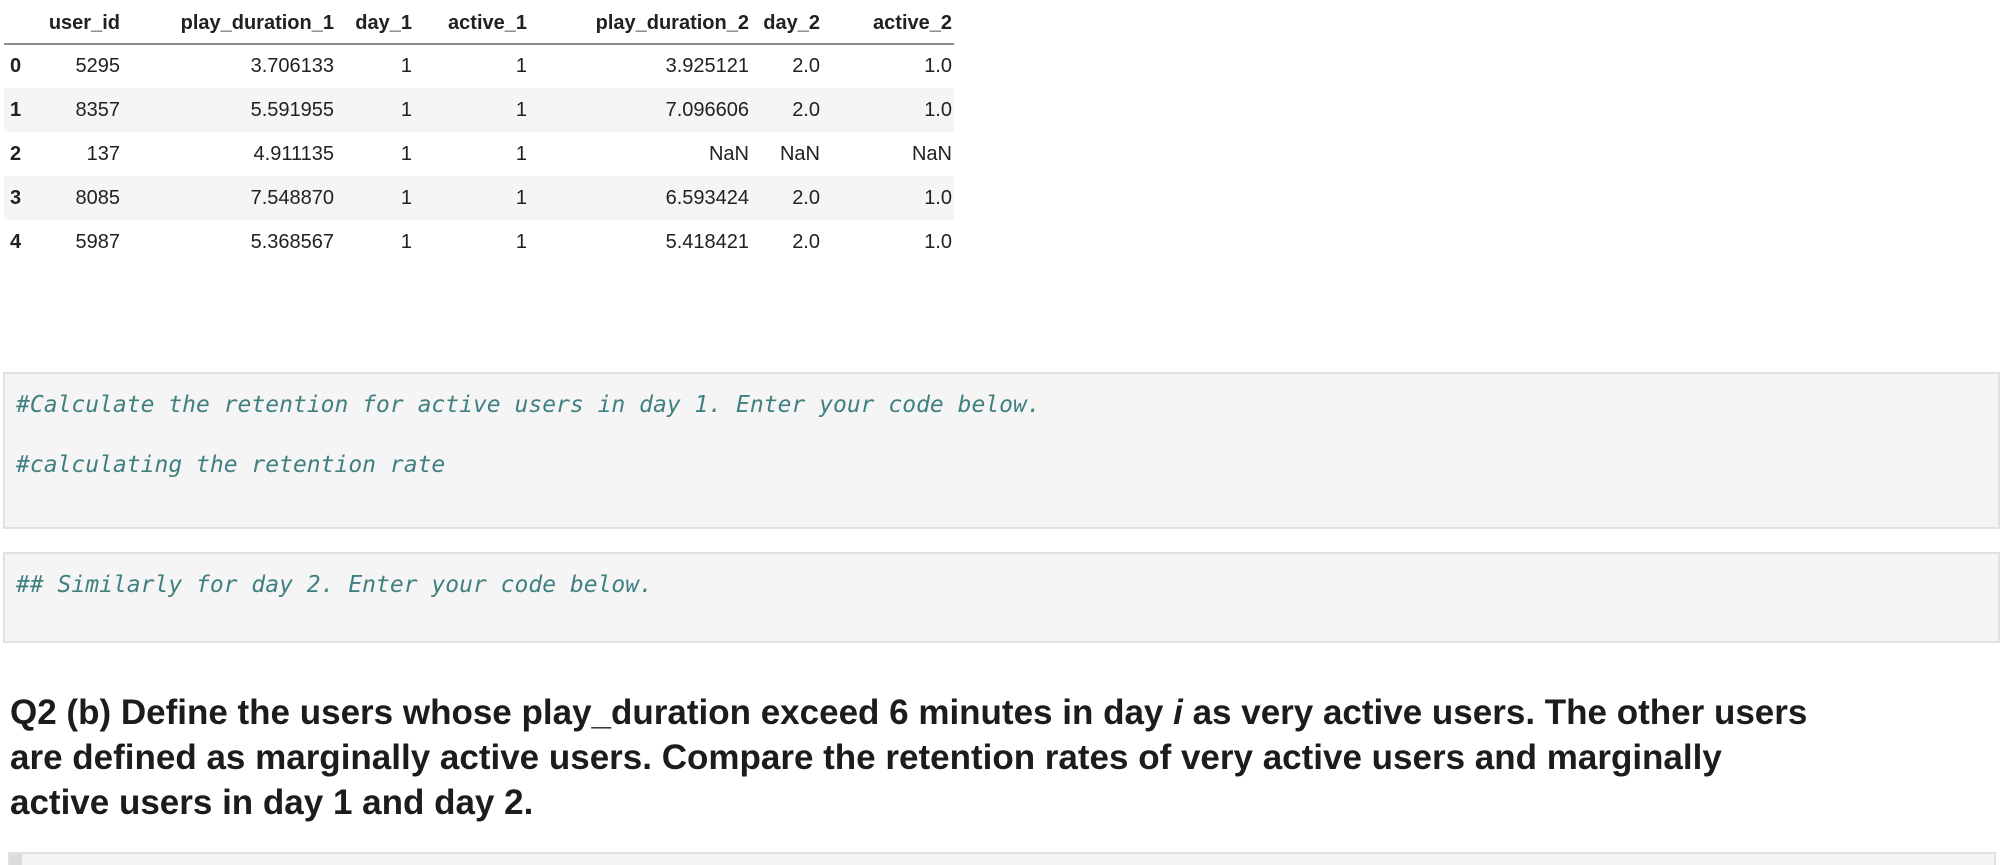 This screenshot has width=2003, height=865. I want to click on question-math-var-i: i, so click(1178, 712).